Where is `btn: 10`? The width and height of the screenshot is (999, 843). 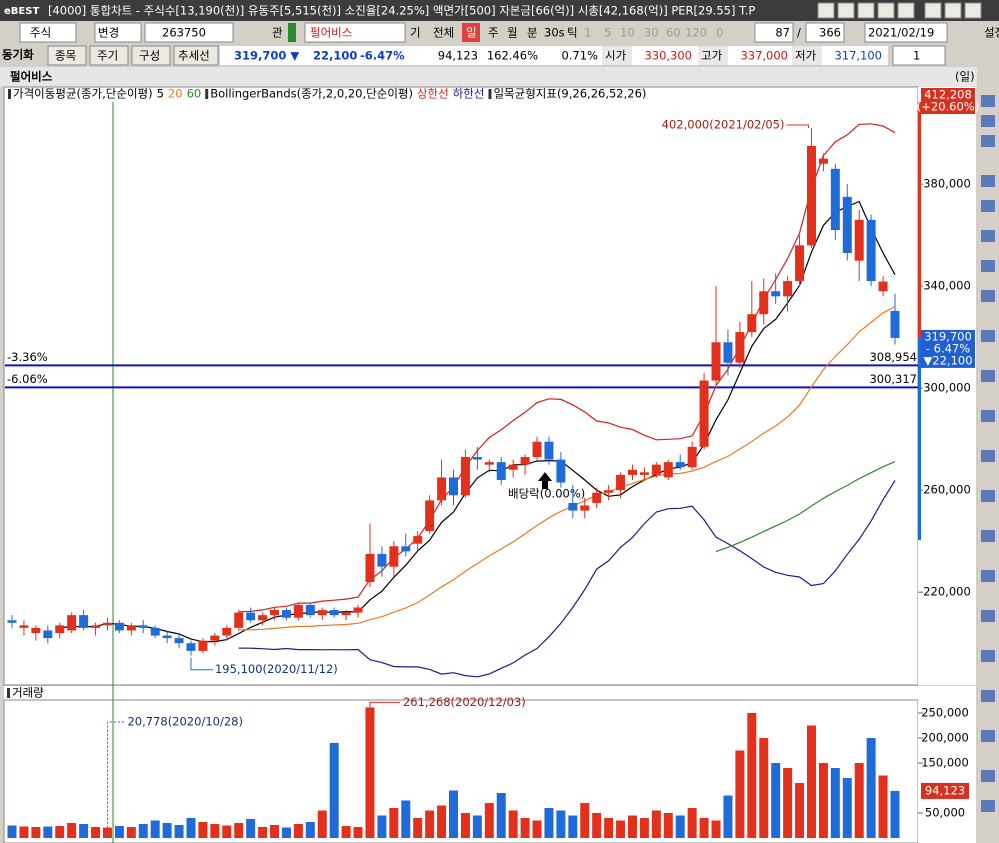 btn: 10 is located at coordinates (627, 33).